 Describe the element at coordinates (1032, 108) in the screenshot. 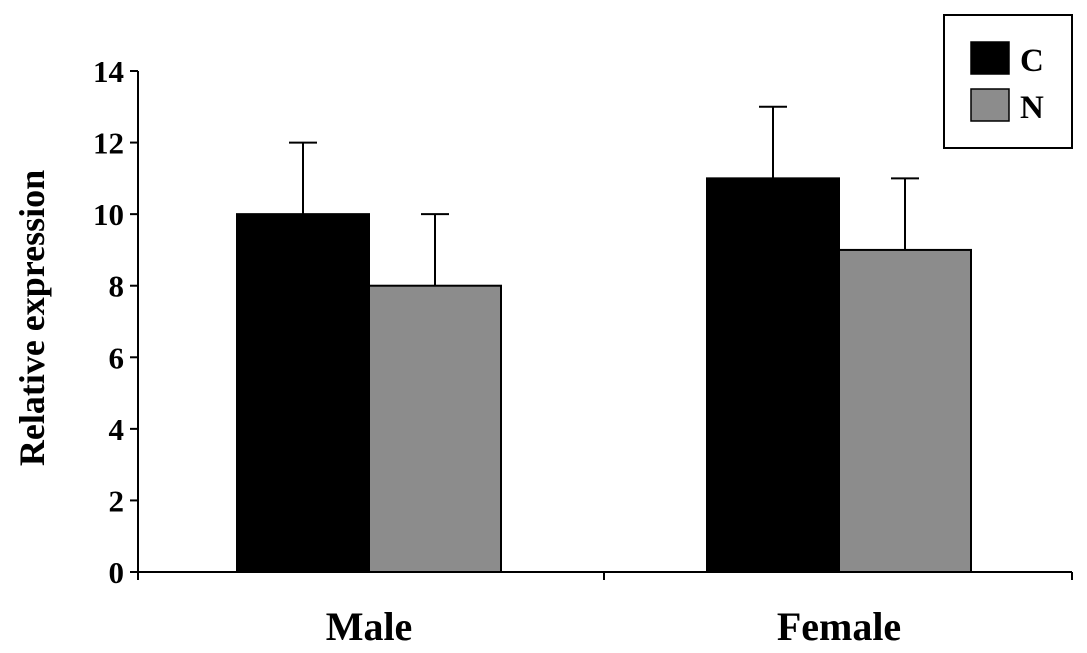

I see `legend-label-n: N` at that location.